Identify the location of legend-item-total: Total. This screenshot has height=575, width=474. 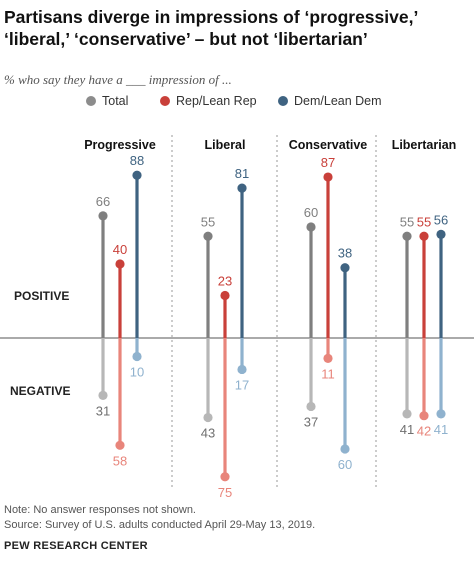
(107, 101).